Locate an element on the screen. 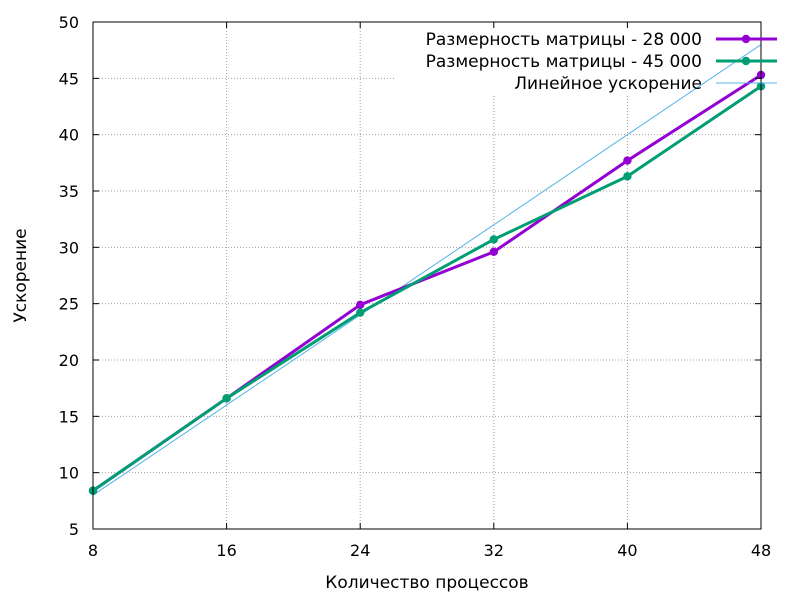 Image resolution: width=800 pixels, height=600 pixels. legend-label-3: Линейное ускорение is located at coordinates (608, 84).